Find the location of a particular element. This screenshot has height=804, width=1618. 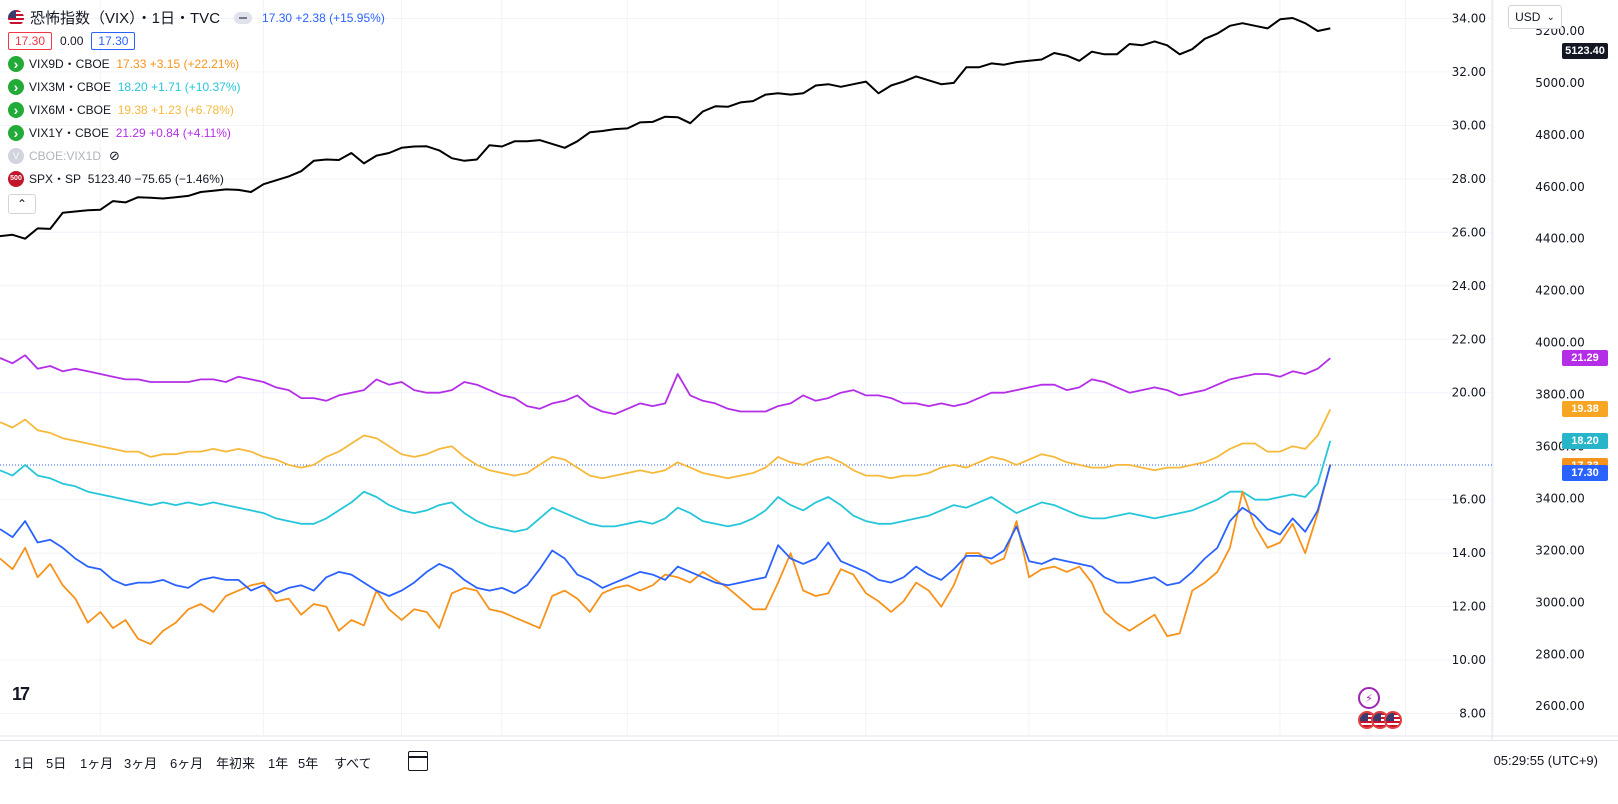

series-change: +0.84 is located at coordinates (164, 132).